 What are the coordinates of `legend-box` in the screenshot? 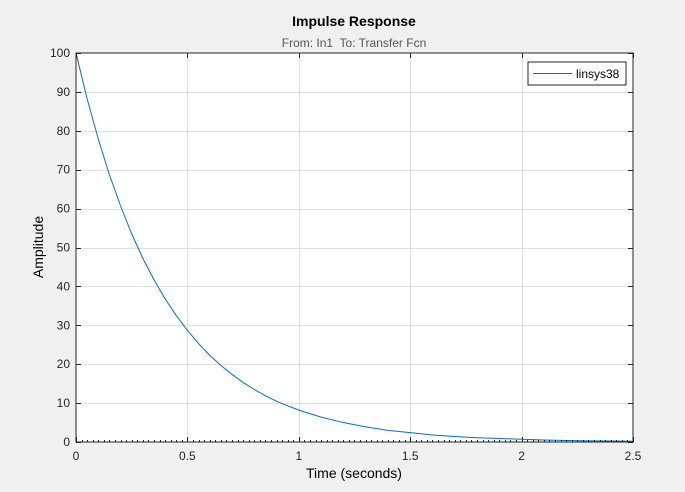 It's located at (577, 73).